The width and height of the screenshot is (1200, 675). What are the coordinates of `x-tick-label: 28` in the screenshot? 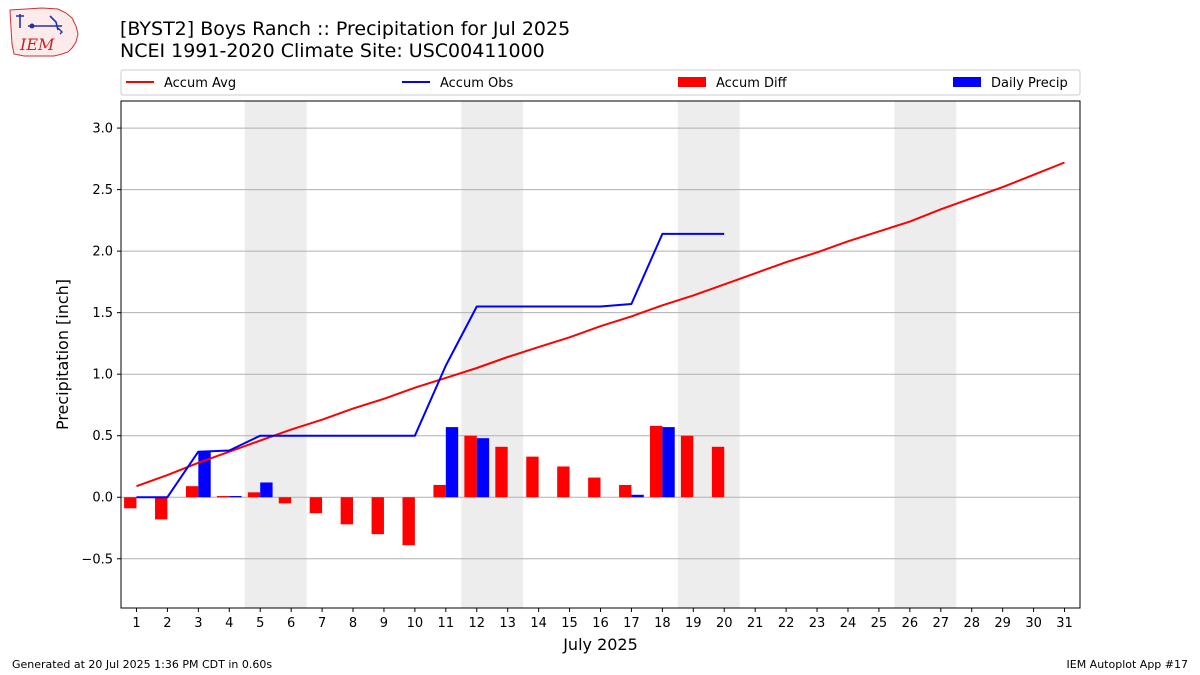 It's located at (971, 623).